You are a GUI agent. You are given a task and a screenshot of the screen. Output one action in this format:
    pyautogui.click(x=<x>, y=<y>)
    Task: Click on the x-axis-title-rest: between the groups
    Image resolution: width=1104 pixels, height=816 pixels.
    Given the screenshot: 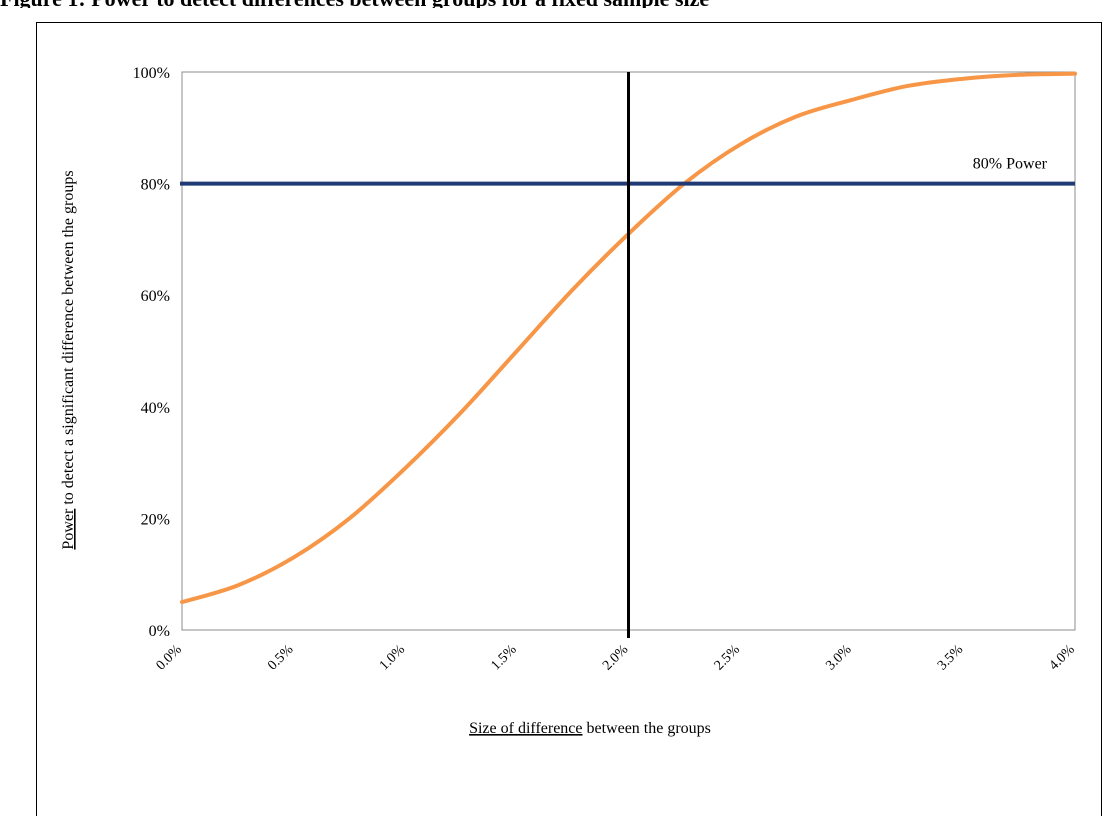 What is the action you would take?
    pyautogui.click(x=647, y=728)
    